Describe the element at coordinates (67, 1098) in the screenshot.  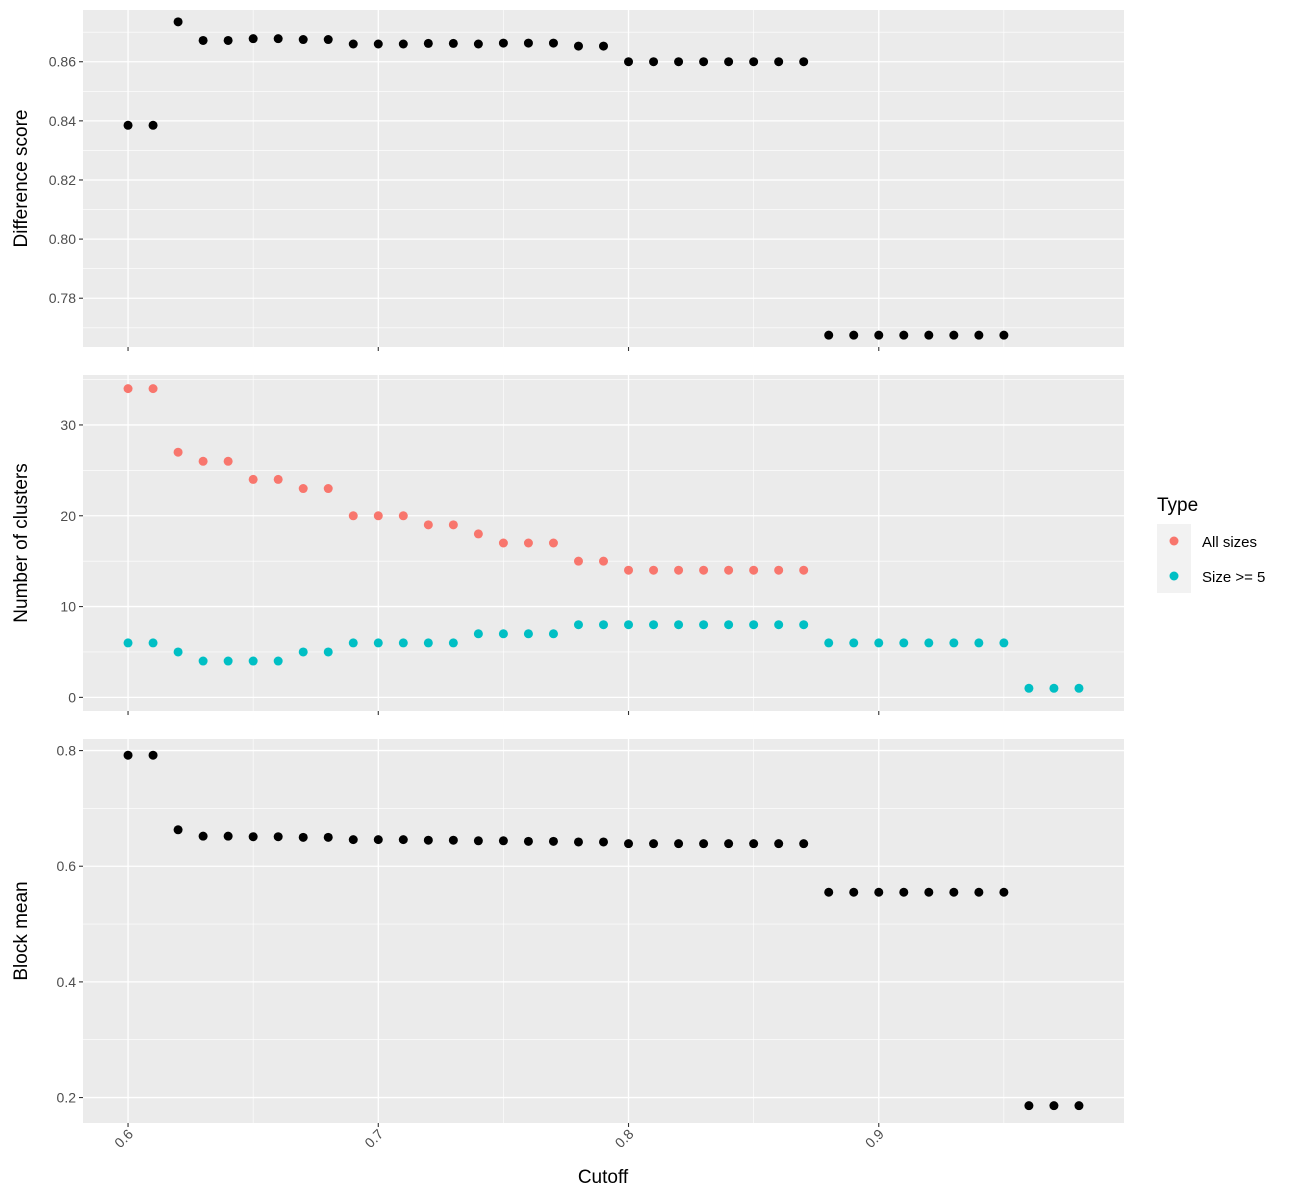
I see `y-tick-label: 0.2` at that location.